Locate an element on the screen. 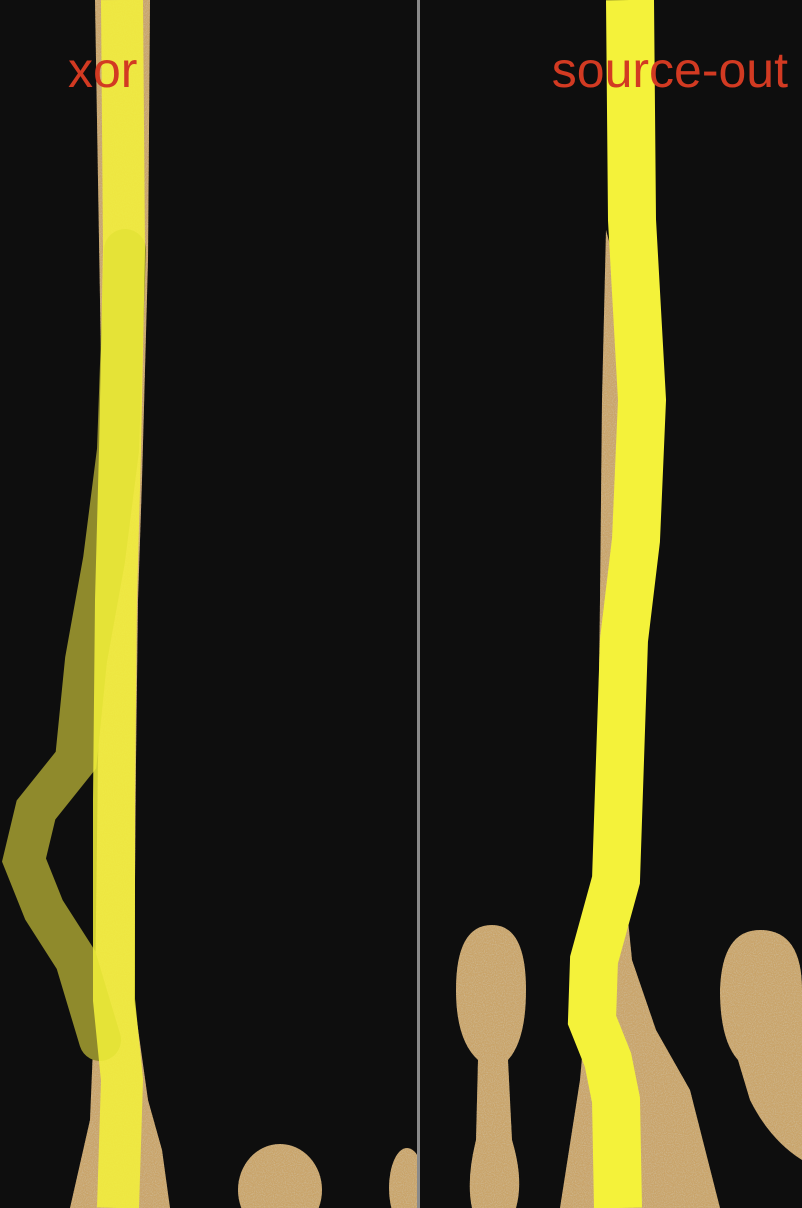 This screenshot has height=1208, width=802. xor-stroke is located at coordinates (119, 604).